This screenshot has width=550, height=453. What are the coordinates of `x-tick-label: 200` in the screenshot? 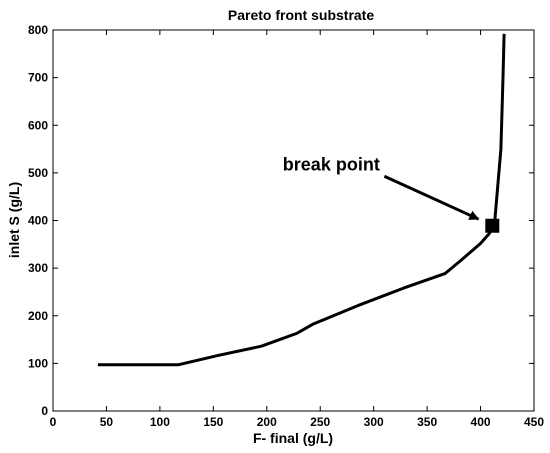 It's located at (267, 422).